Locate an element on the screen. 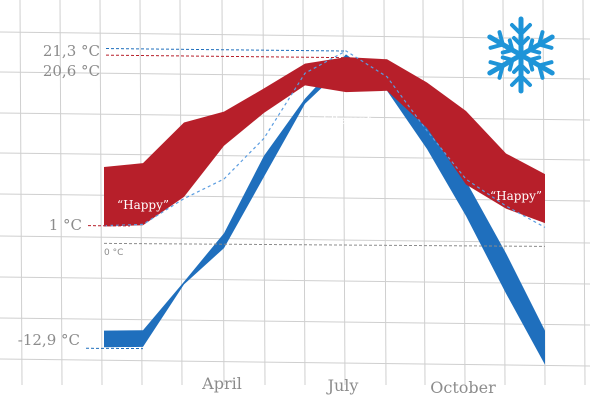  x-tick-july: July is located at coordinates (342, 385).